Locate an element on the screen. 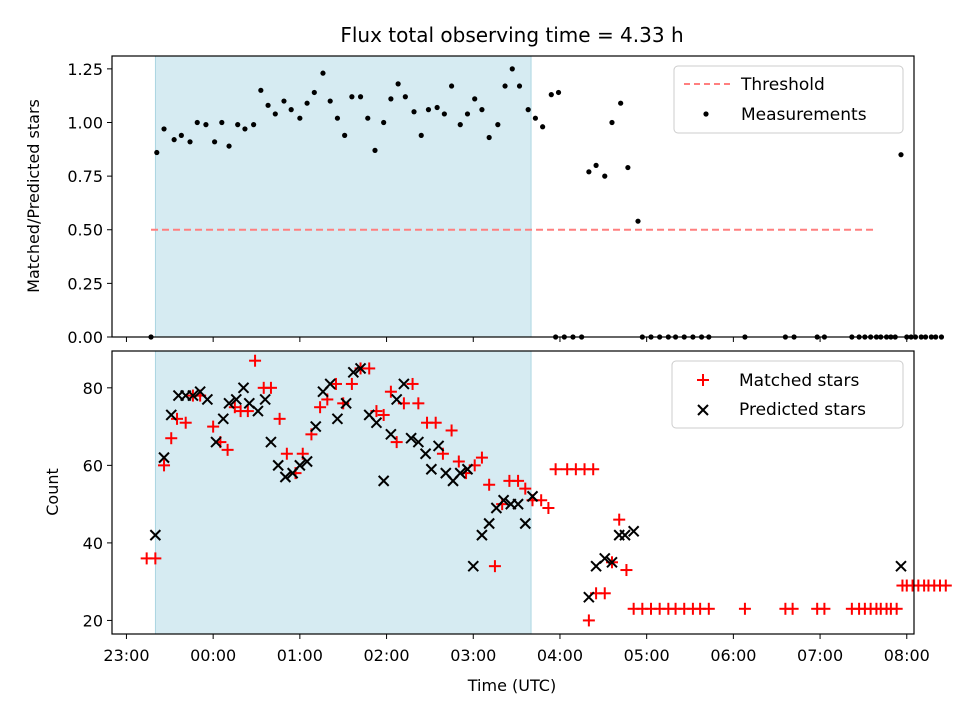 The height and width of the screenshot is (720, 960). legend-measurements-label: Measurements is located at coordinates (804, 115).